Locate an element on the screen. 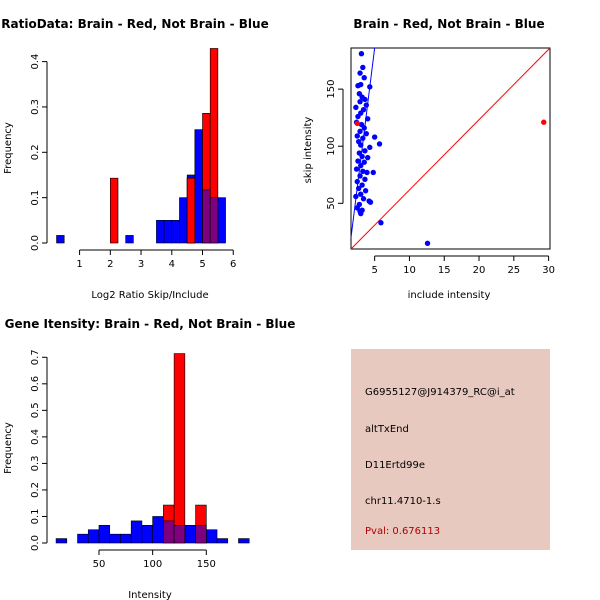 Image resolution: width=600 pixels, height=600 pixels. gene-hist-x-tick-label: 50 is located at coordinates (99, 564).